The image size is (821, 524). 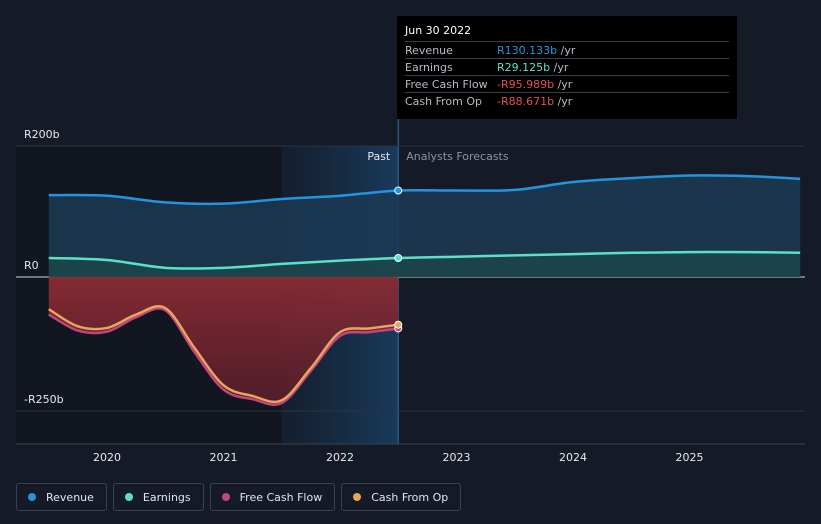 I want to click on cash-from-op-marker, so click(x=398, y=324).